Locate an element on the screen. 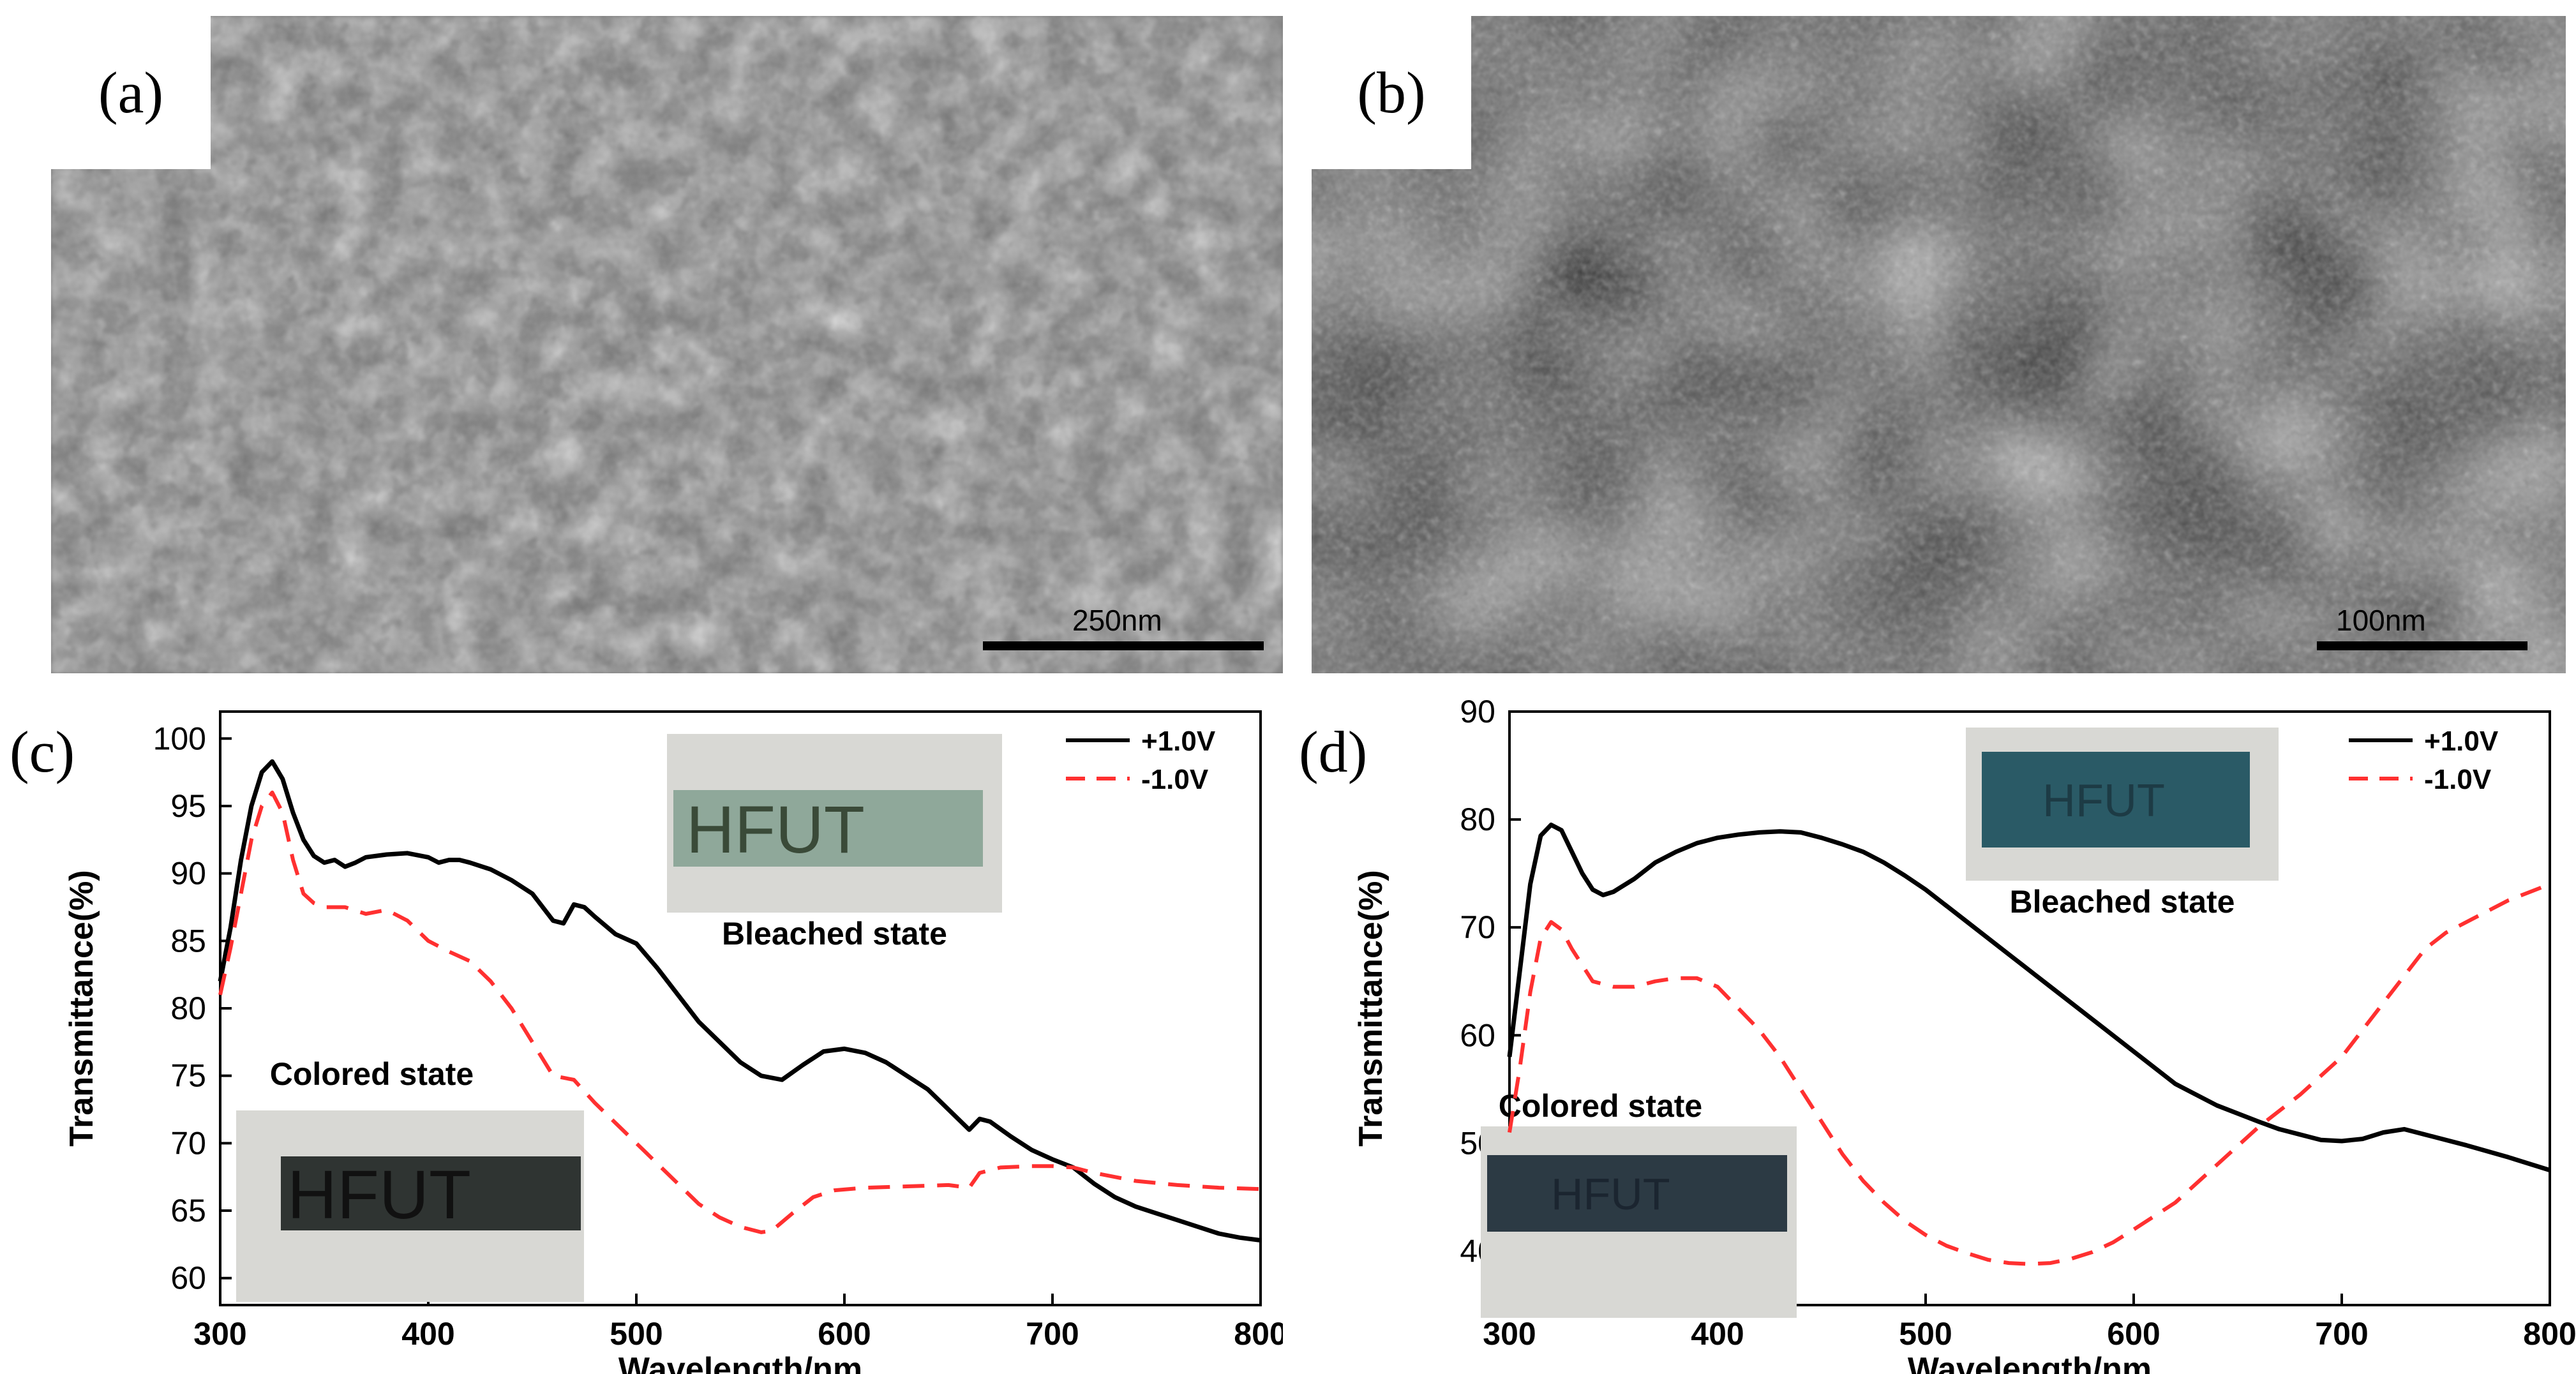 This screenshot has width=2576, height=1374. scale-bar-label-b: 100nm is located at coordinates (2381, 620).